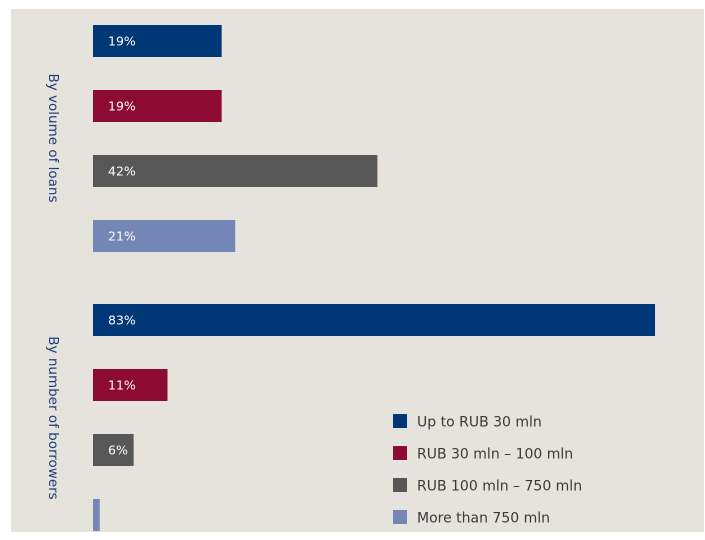 The image size is (705, 540). Describe the element at coordinates (122, 236) in the screenshot. I see `bar-value-label: 21%` at that location.